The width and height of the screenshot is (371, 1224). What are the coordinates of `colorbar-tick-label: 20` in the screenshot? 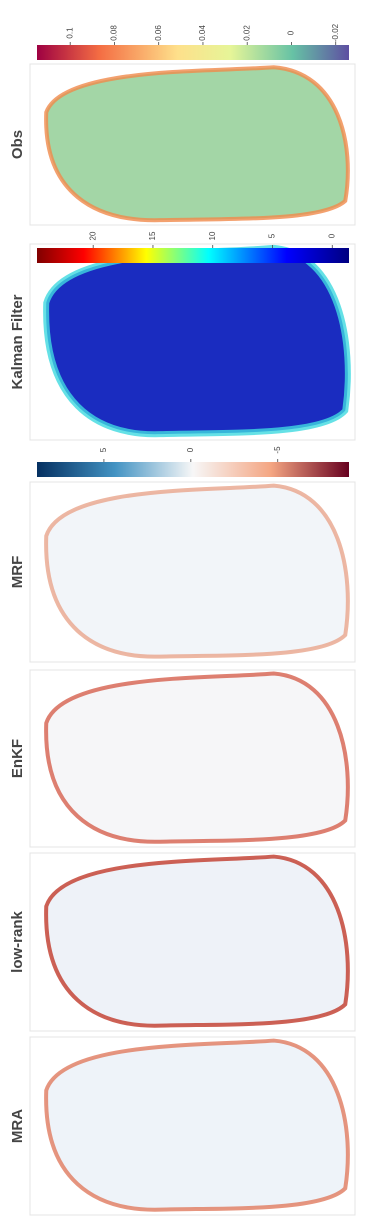 It's located at (92, 235).